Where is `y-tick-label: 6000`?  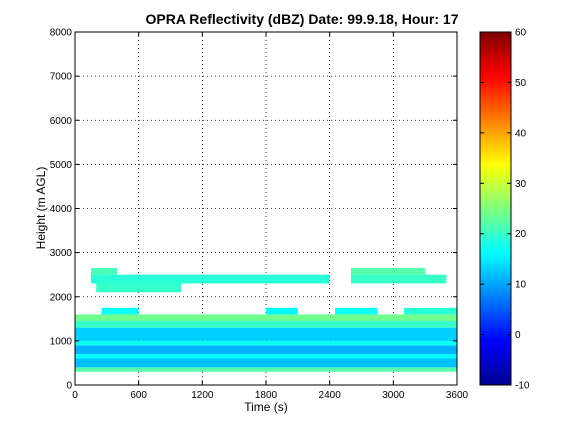 y-tick-label: 6000 is located at coordinates (61, 121).